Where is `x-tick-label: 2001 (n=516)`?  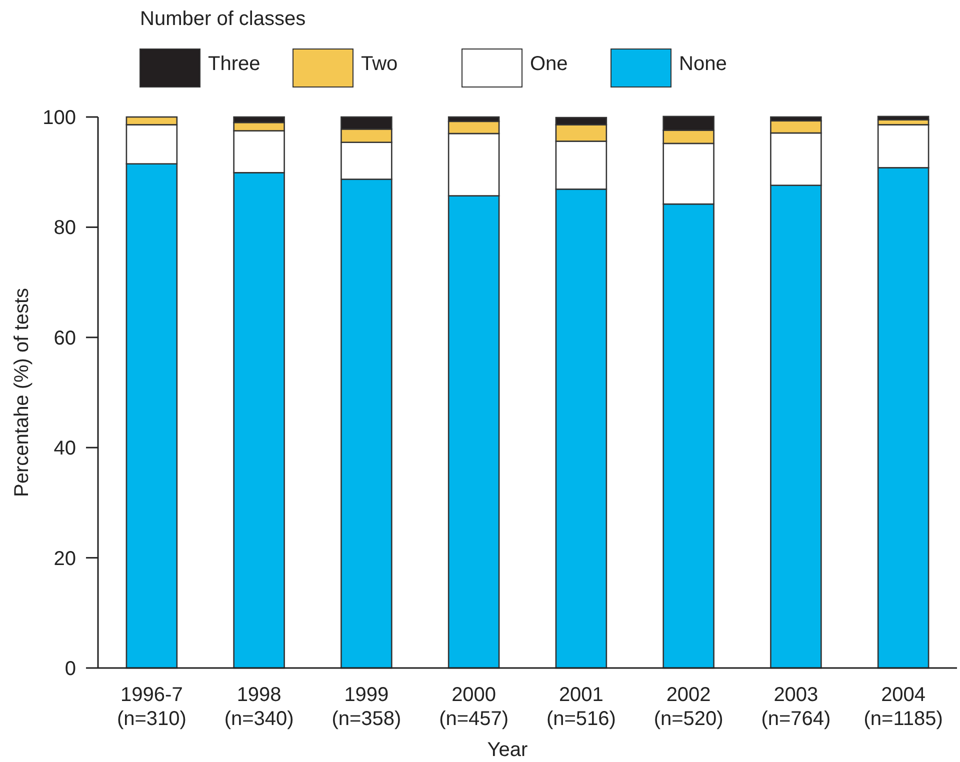 x-tick-label: 2001 (n=516) is located at coordinates (581, 707).